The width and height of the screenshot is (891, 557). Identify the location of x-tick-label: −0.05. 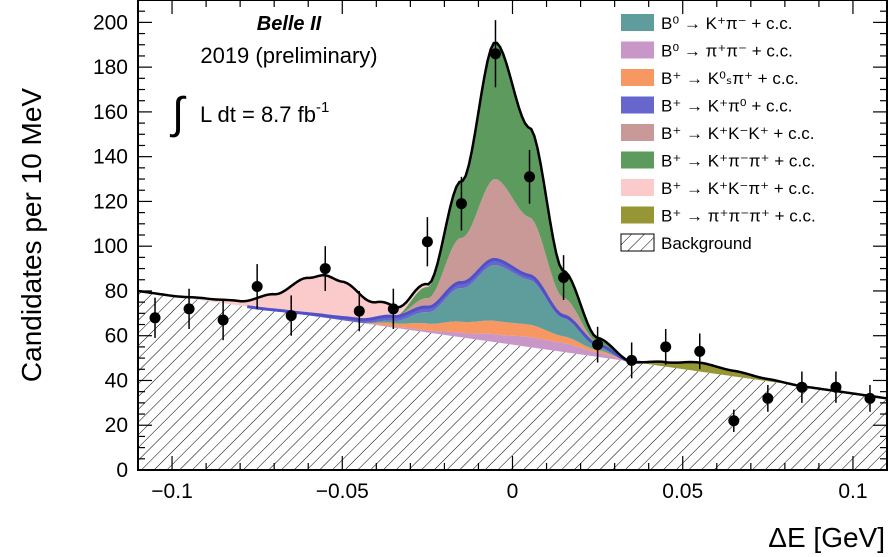
(342, 491).